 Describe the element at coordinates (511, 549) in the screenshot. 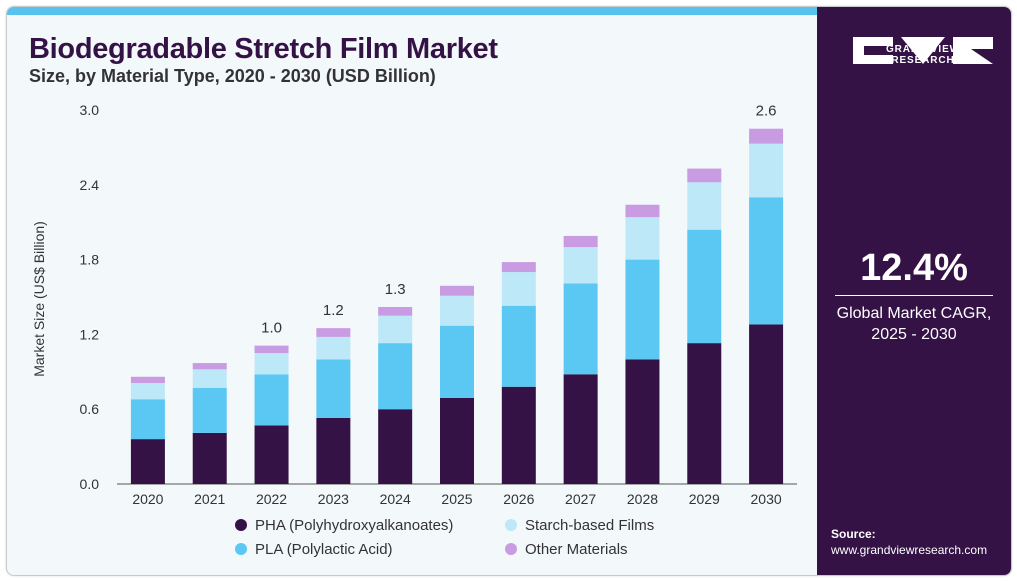

I see `legend-swatch-other` at that location.